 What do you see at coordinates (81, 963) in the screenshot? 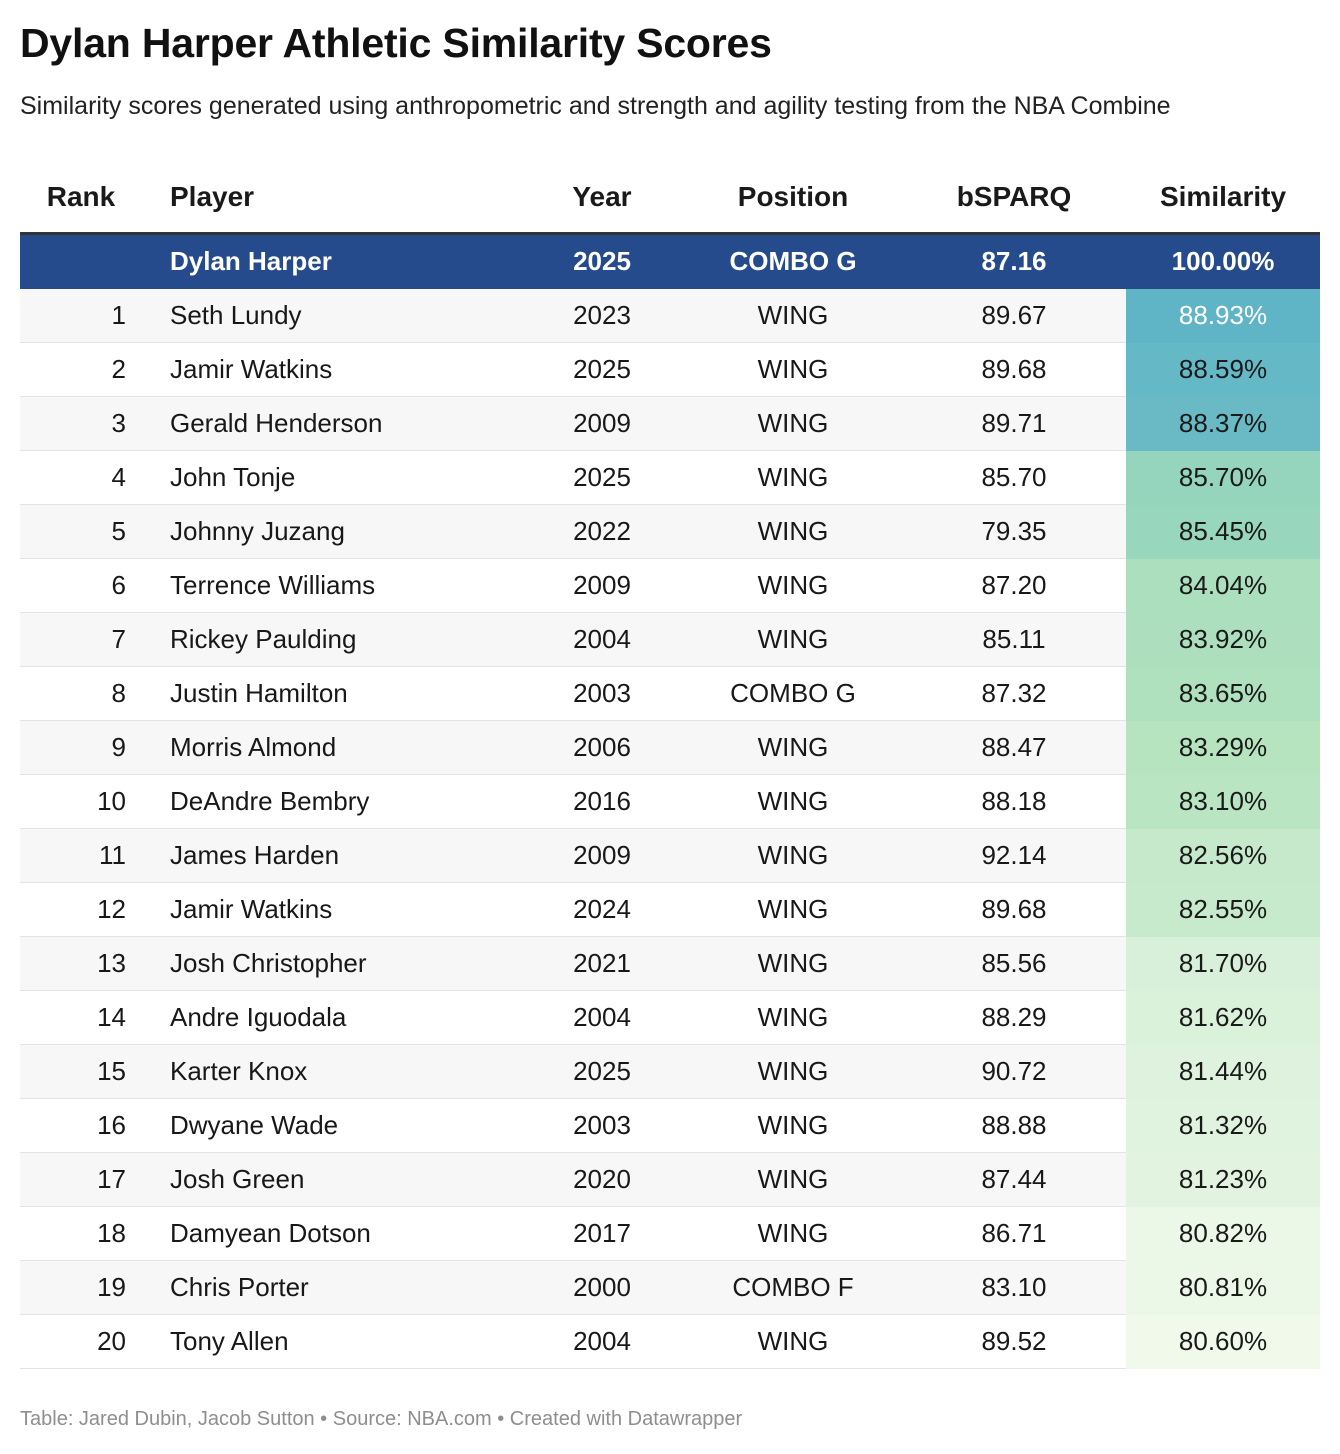
I see `cell-rank: 13` at bounding box center [81, 963].